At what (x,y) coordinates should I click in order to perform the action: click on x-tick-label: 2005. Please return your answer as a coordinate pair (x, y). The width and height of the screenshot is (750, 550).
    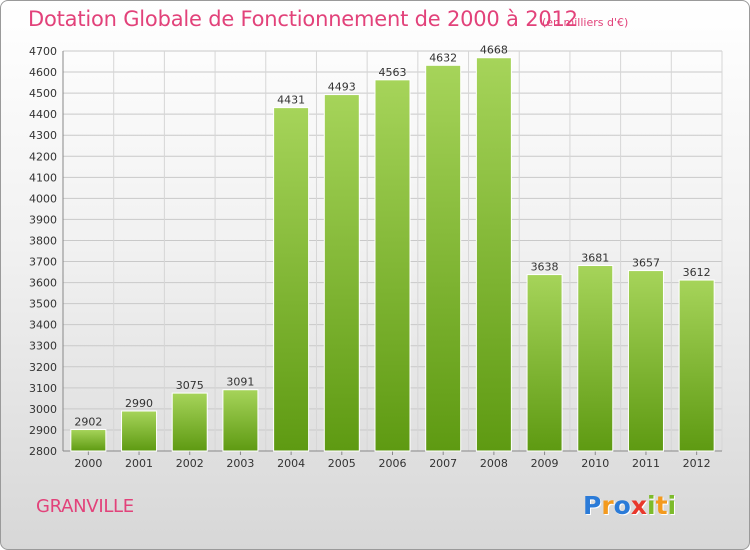
    Looking at the image, I should click on (342, 463).